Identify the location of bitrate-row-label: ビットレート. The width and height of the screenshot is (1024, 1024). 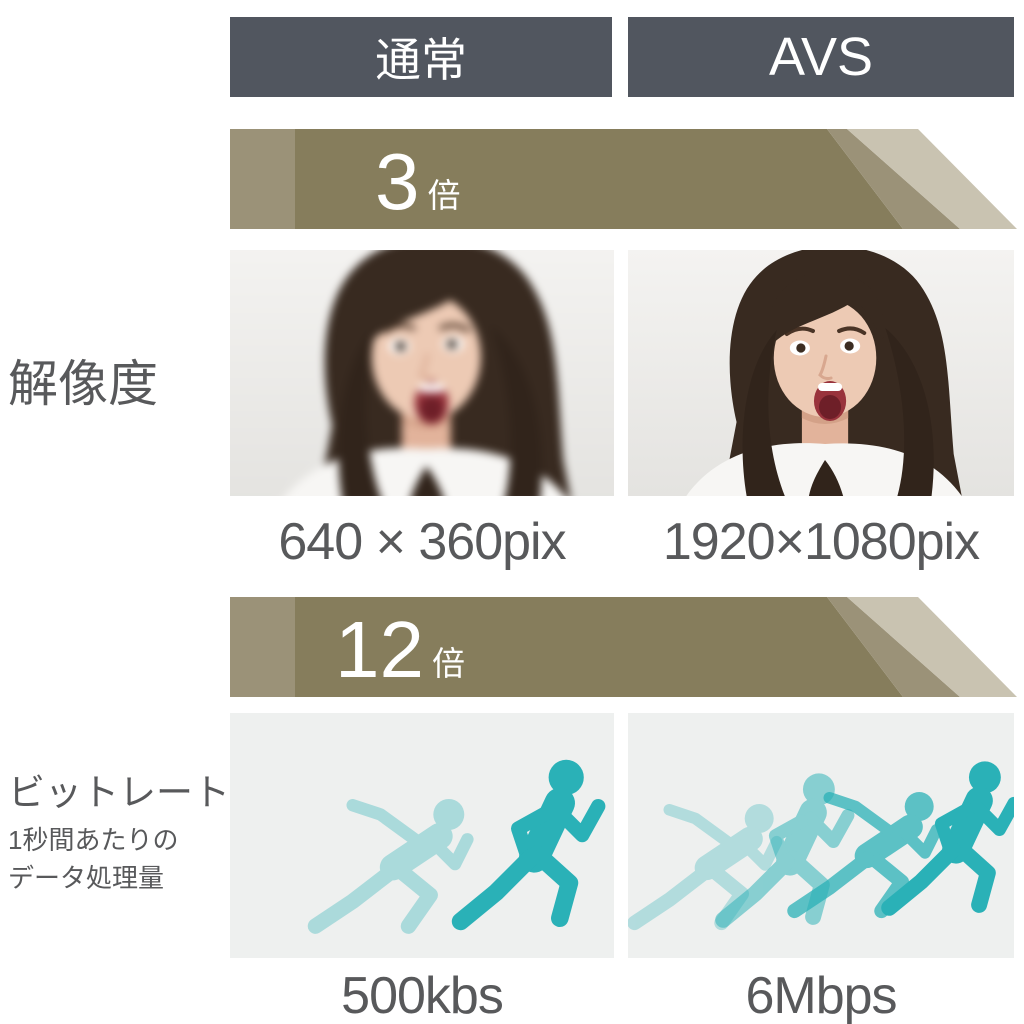
(119, 792).